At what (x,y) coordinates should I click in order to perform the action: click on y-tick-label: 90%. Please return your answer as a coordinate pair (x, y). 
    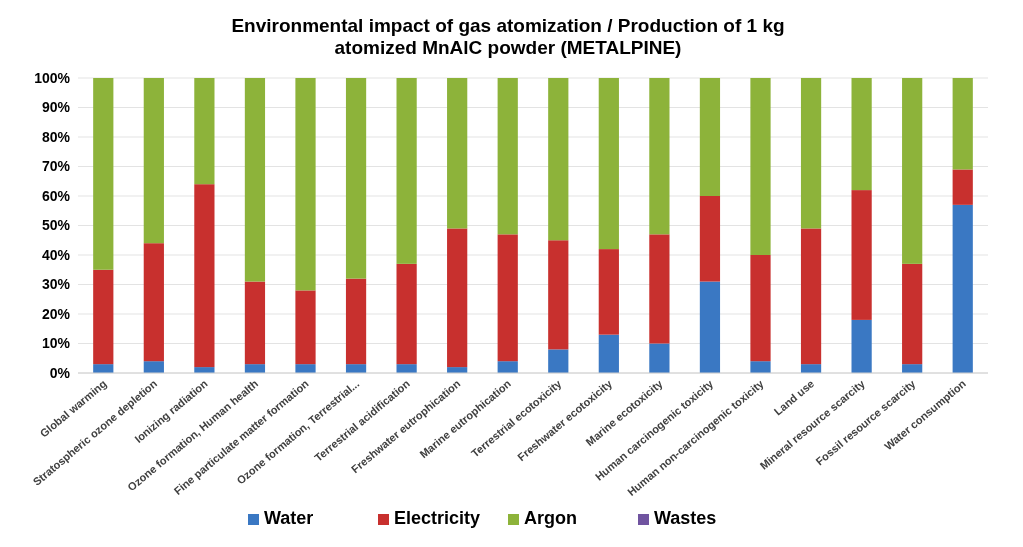
    Looking at the image, I should click on (56, 107).